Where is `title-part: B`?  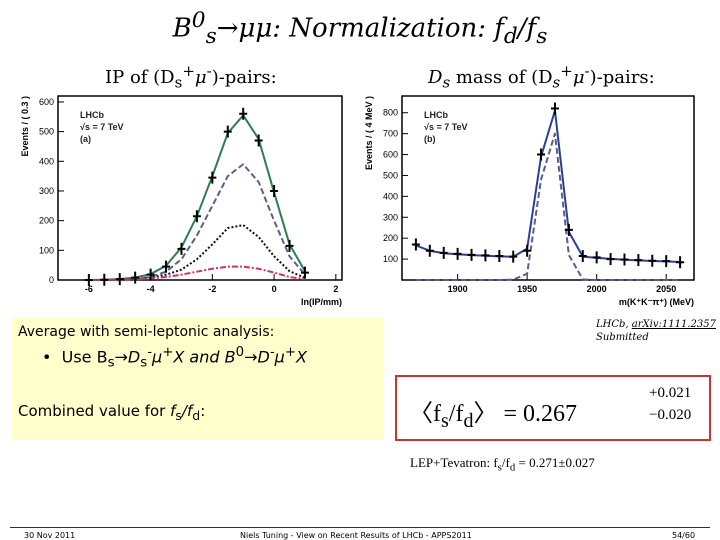
title-part: B is located at coordinates (182, 28).